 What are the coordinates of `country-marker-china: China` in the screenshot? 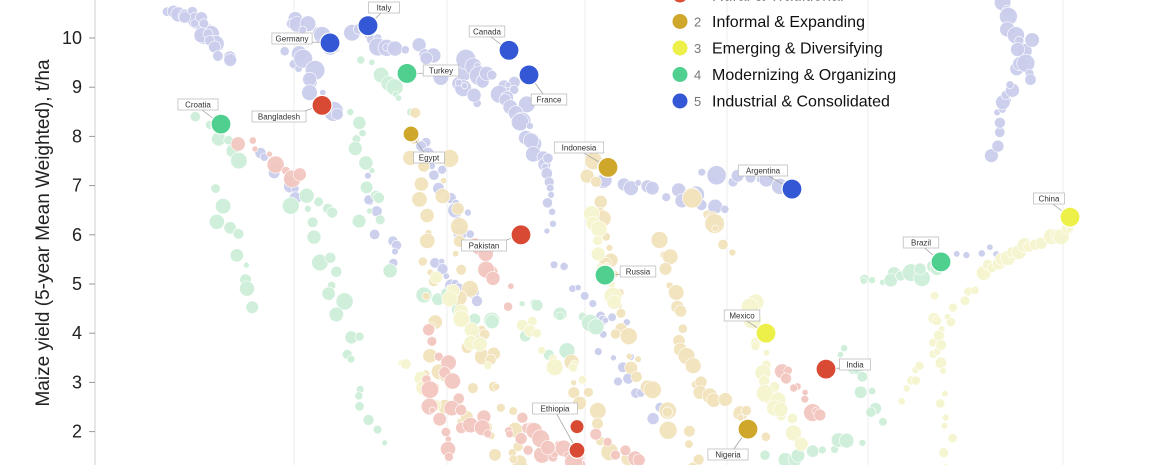 It's located at (1057, 210).